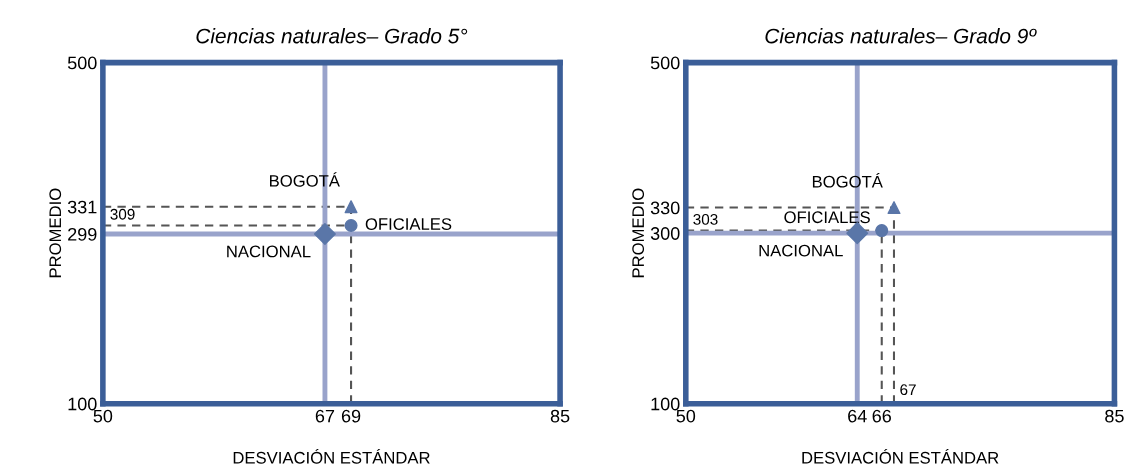  I want to click on y-tick-label: 299, so click(82, 234).